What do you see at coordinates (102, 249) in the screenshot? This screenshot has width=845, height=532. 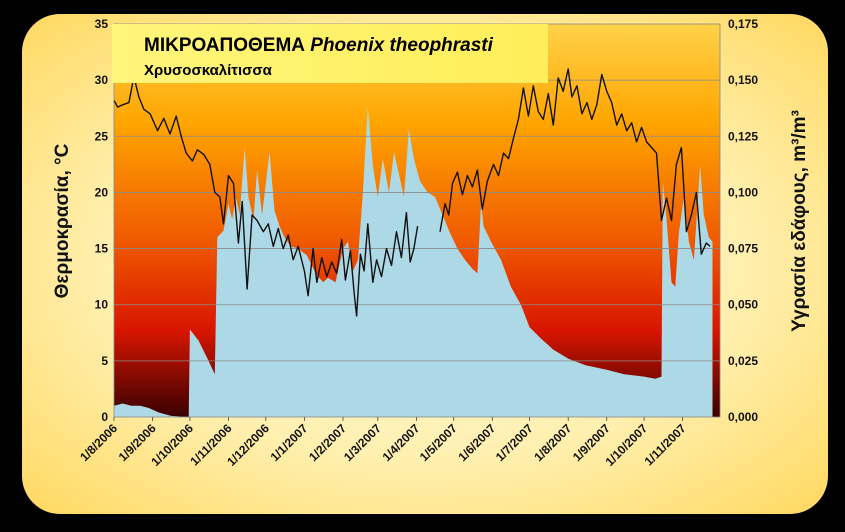 I see `left-tick-label: 15` at bounding box center [102, 249].